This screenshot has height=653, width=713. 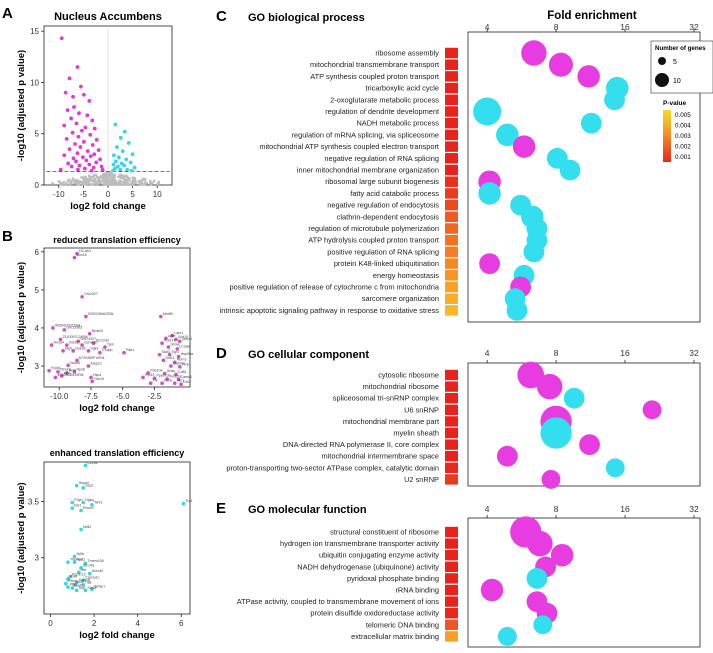 I want to click on gene-label: Nova1, so click(x=75, y=363).